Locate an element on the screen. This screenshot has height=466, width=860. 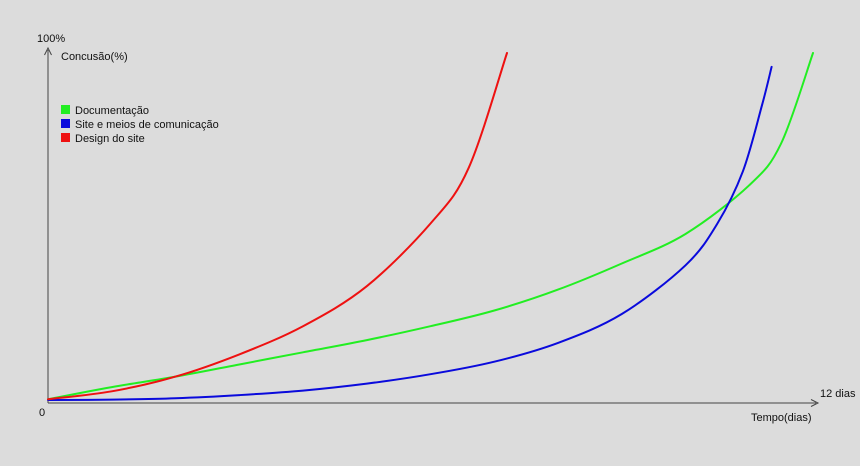
legend-label-design: Design do site is located at coordinates (110, 139).